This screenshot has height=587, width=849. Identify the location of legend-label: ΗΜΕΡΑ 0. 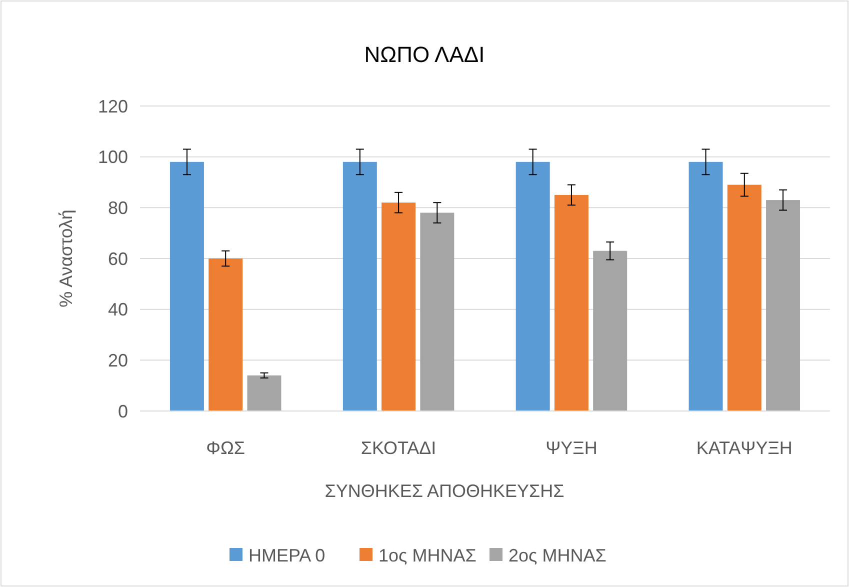
(287, 555).